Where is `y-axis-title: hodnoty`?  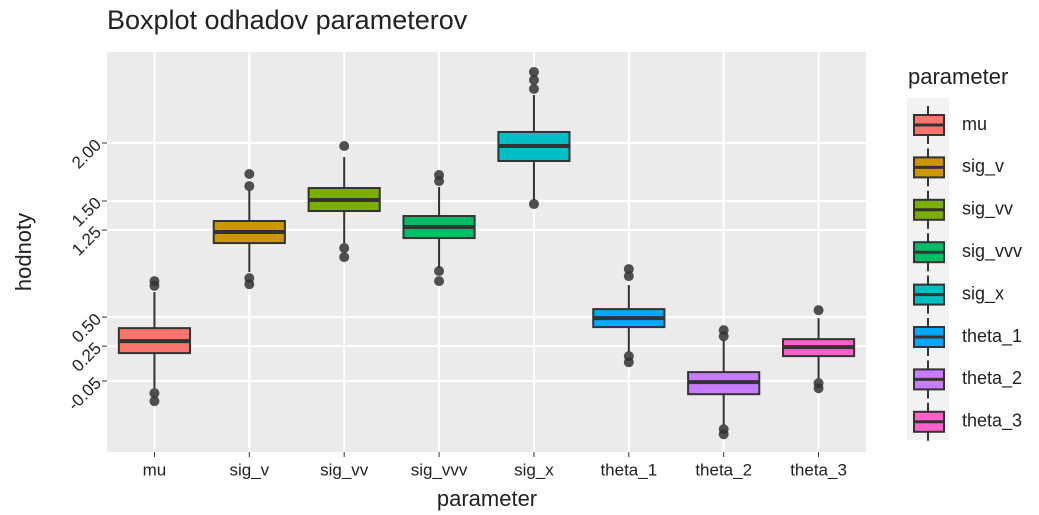
y-axis-title: hodnoty is located at coordinates (23, 252).